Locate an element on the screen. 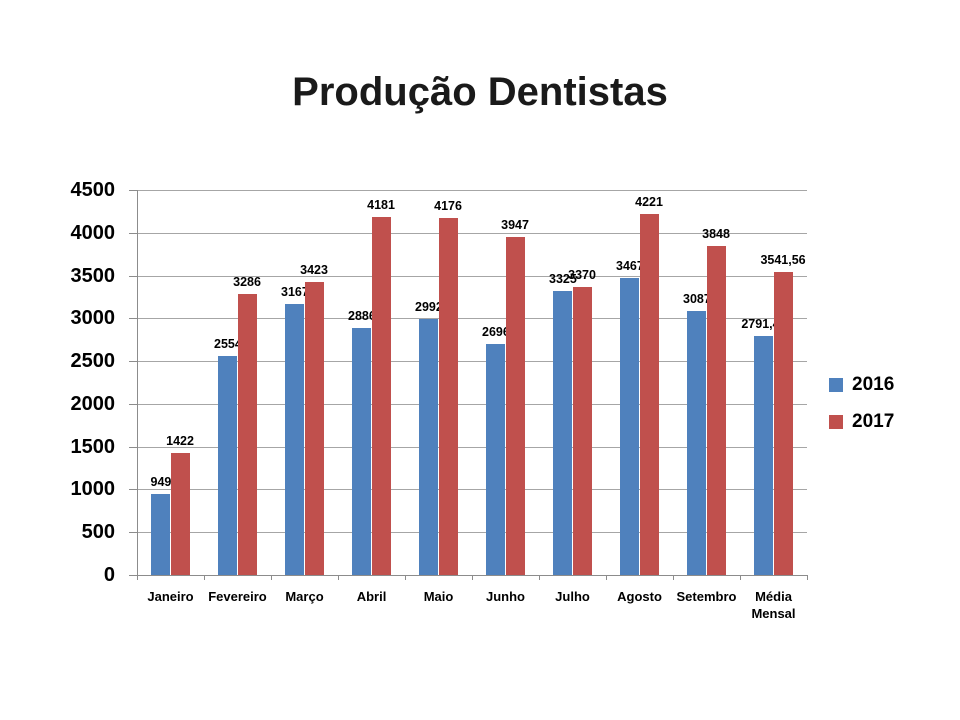 The image size is (960, 720). y-tick-label: 4000 is located at coordinates (93, 232).